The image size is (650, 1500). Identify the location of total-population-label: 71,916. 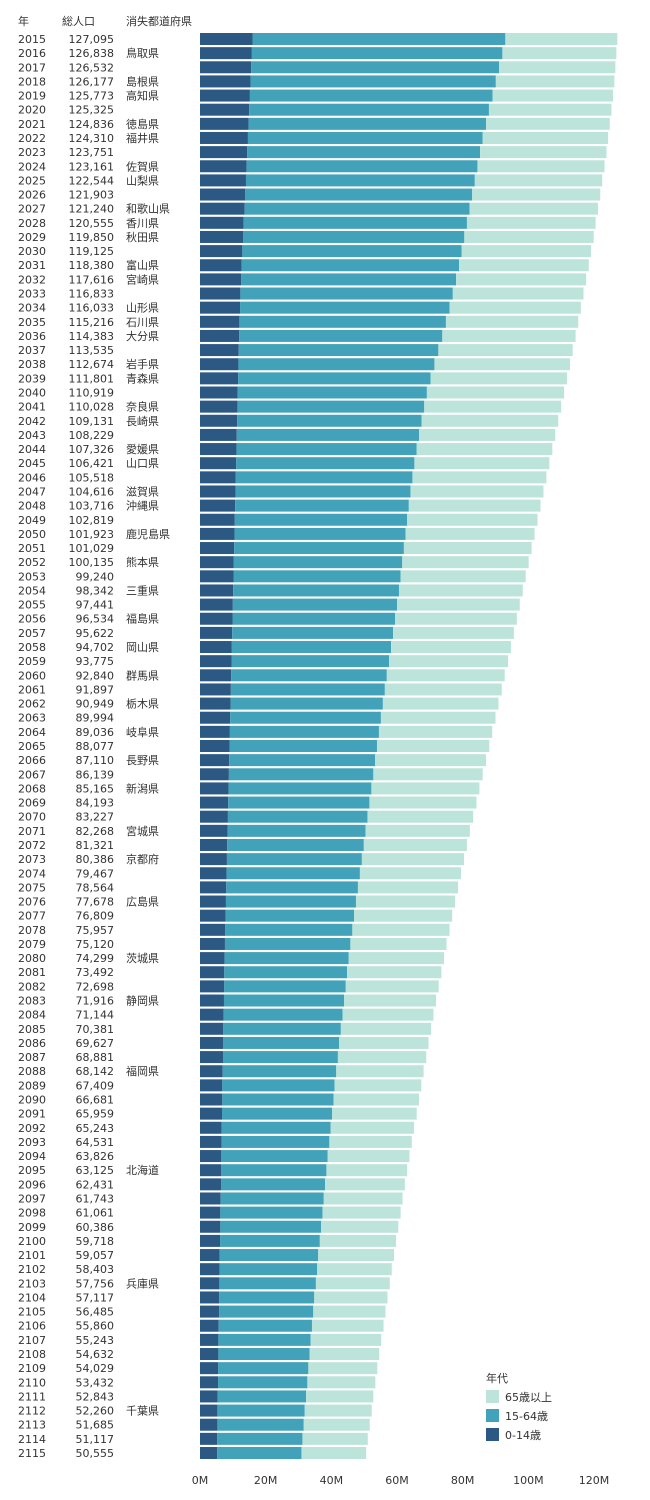
(95, 1001).